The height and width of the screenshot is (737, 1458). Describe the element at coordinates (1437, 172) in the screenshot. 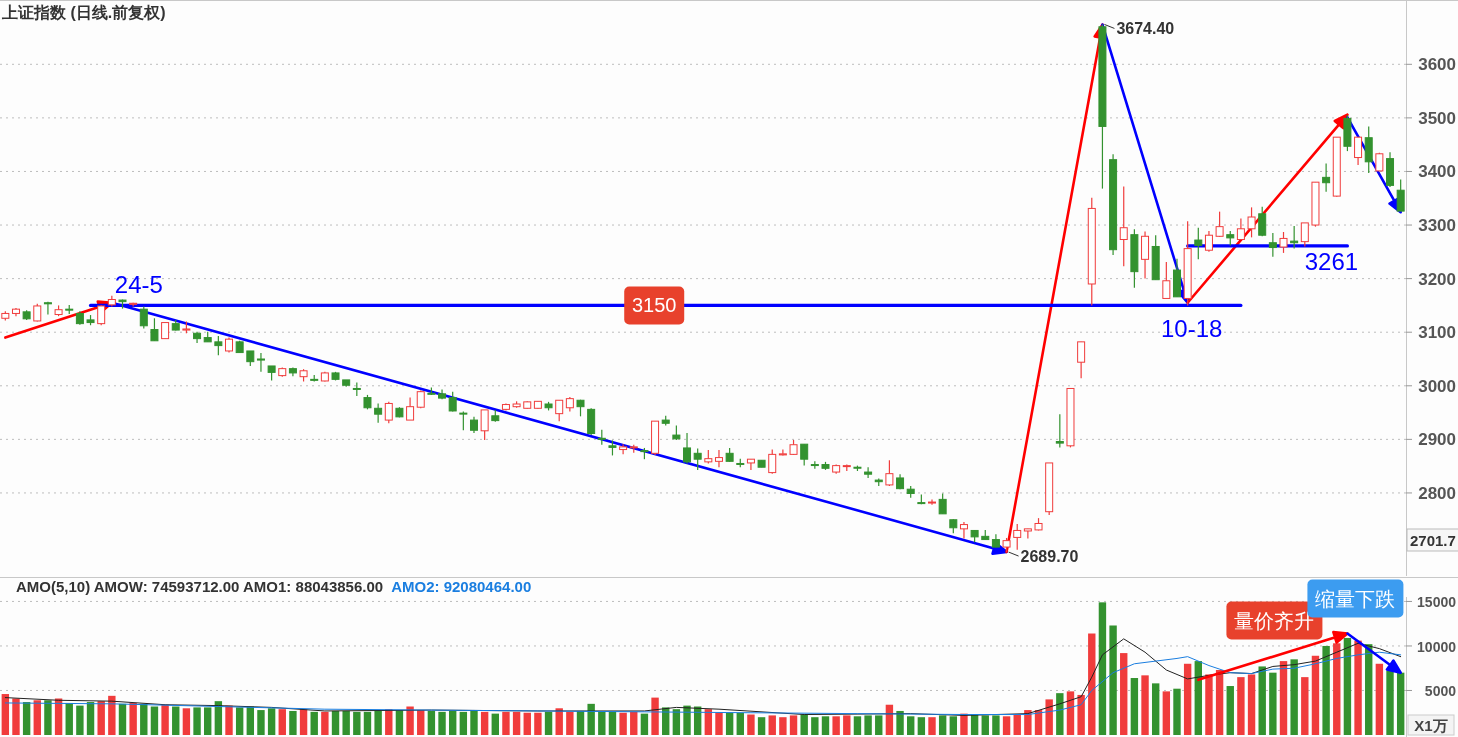

I see `y-tick-label: 3400` at that location.